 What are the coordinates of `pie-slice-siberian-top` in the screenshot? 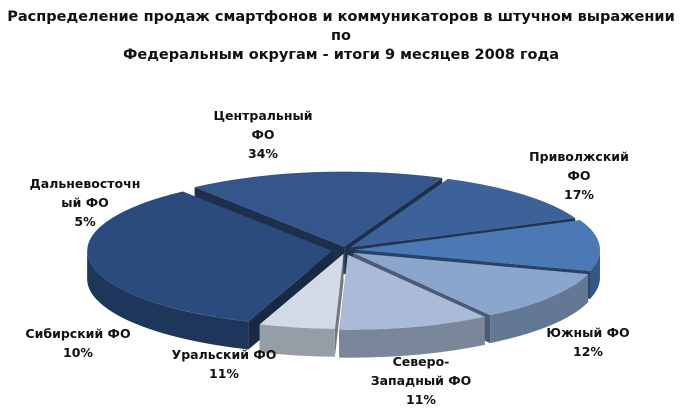 It's located at (412, 292).